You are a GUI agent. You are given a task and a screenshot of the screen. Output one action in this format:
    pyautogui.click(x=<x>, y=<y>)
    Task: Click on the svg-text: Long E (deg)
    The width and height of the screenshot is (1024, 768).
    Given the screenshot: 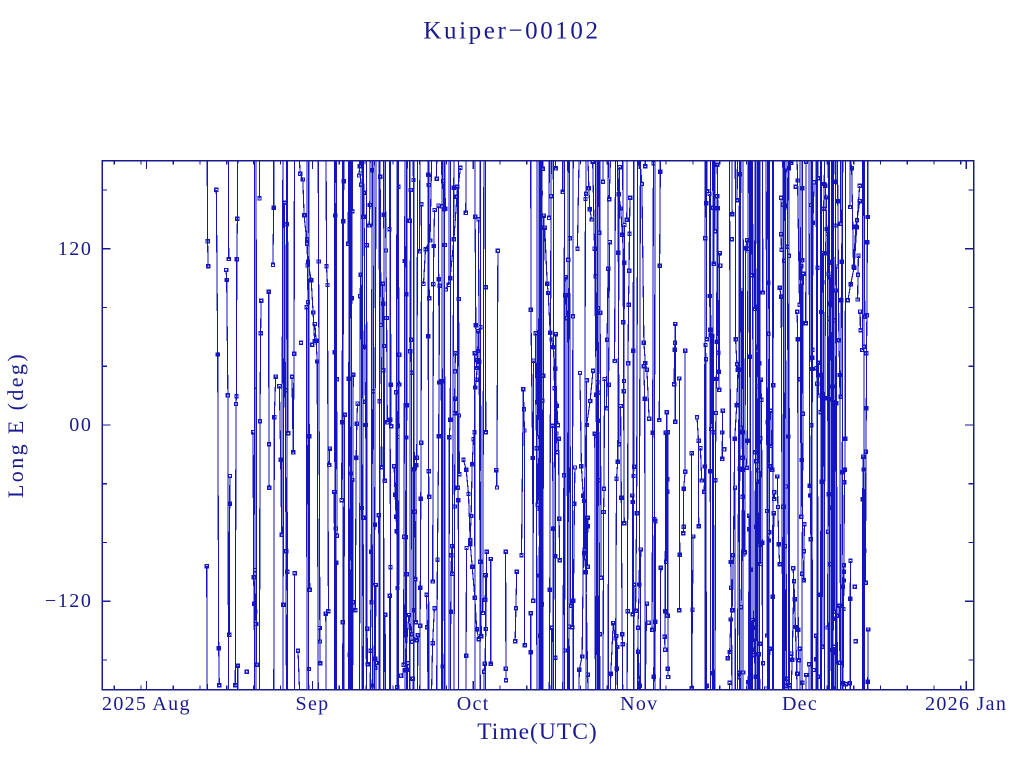 What is the action you would take?
    pyautogui.click(x=15, y=425)
    